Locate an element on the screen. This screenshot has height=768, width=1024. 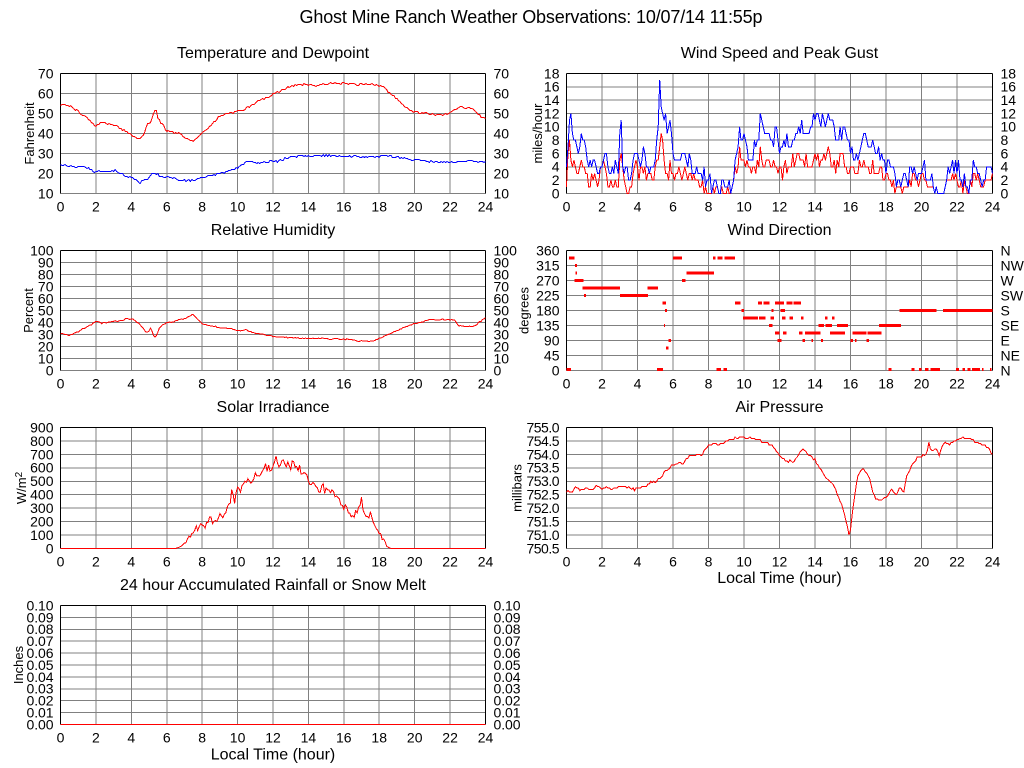
svg-text: 754.0 is located at coordinates (543, 454).